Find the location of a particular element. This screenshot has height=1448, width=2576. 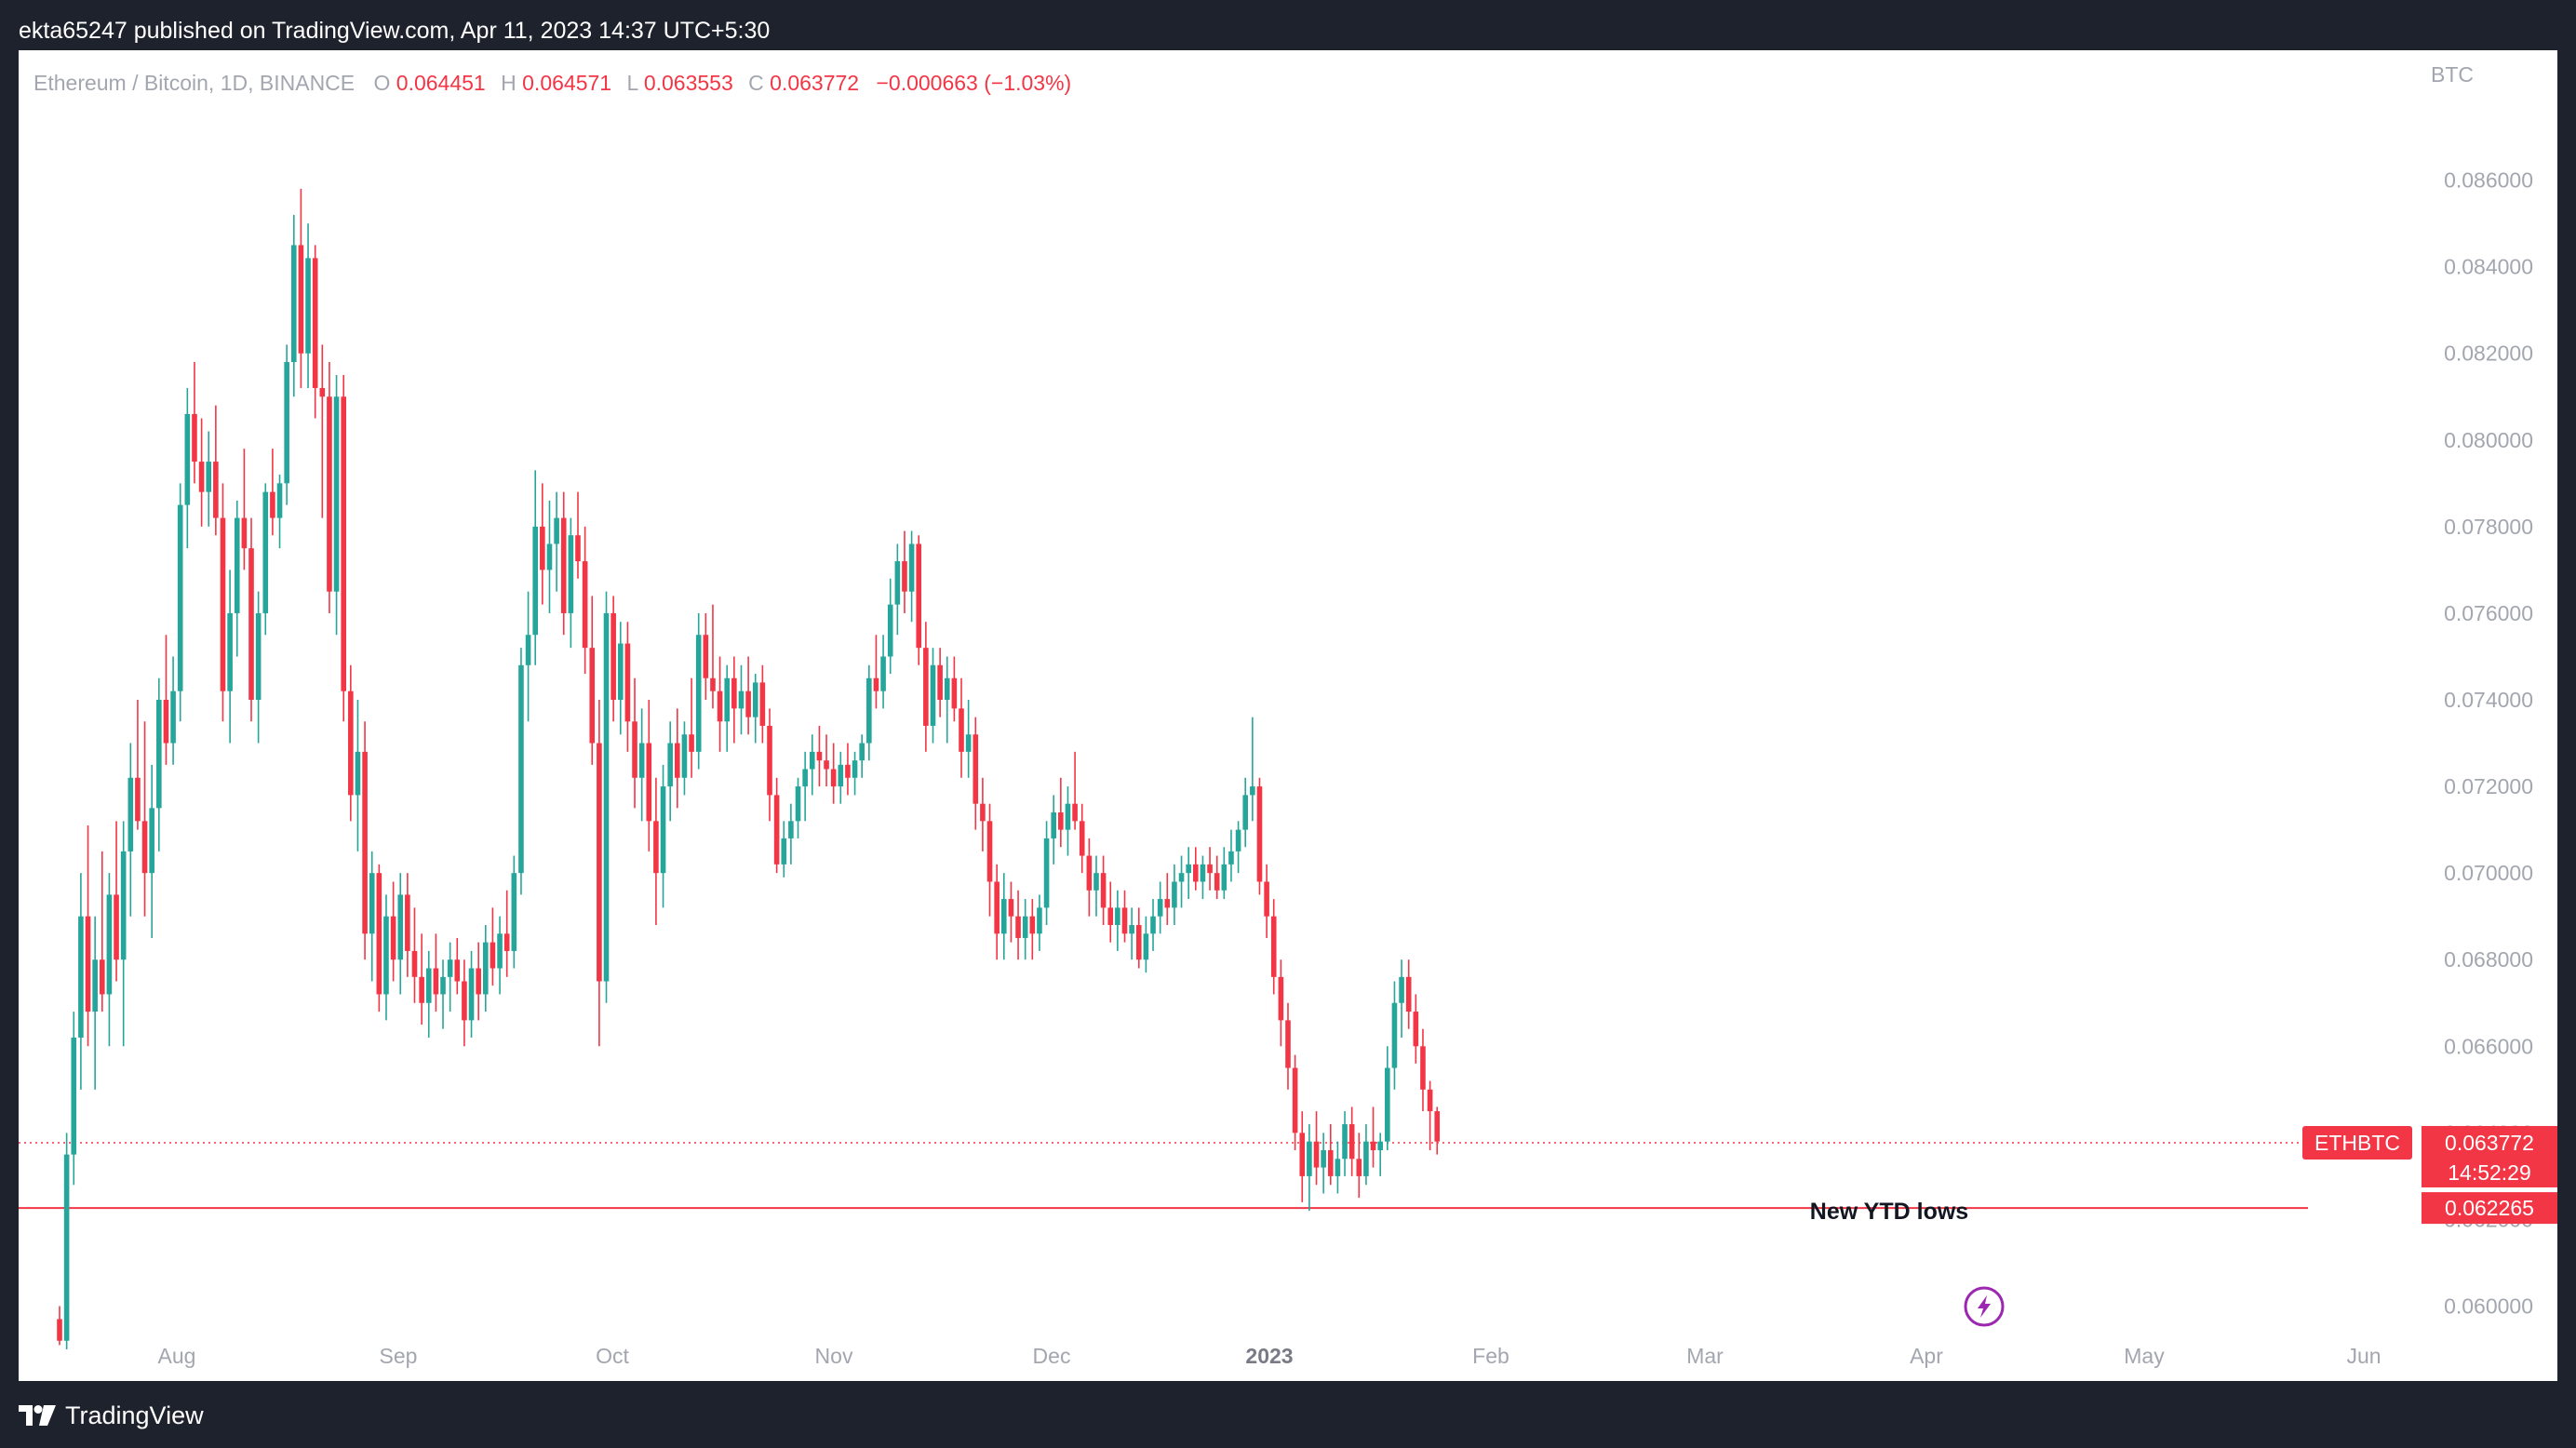

legend-high-label: H is located at coordinates (509, 83).